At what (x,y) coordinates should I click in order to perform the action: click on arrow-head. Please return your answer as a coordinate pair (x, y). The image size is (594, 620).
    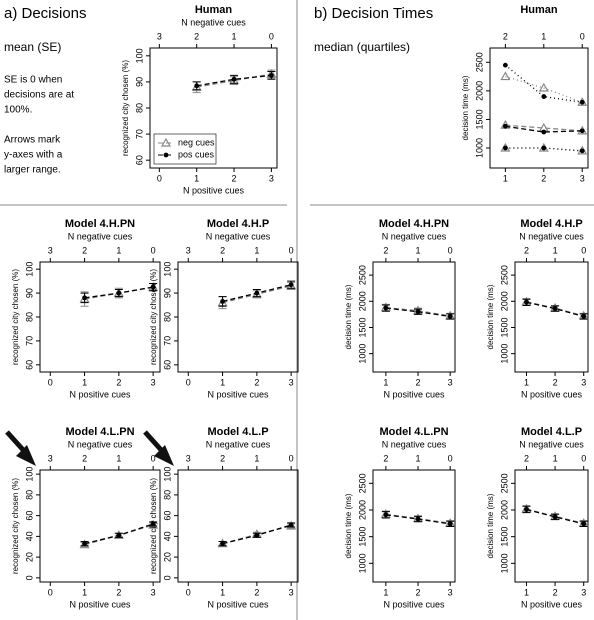
    Looking at the image, I should click on (26, 455).